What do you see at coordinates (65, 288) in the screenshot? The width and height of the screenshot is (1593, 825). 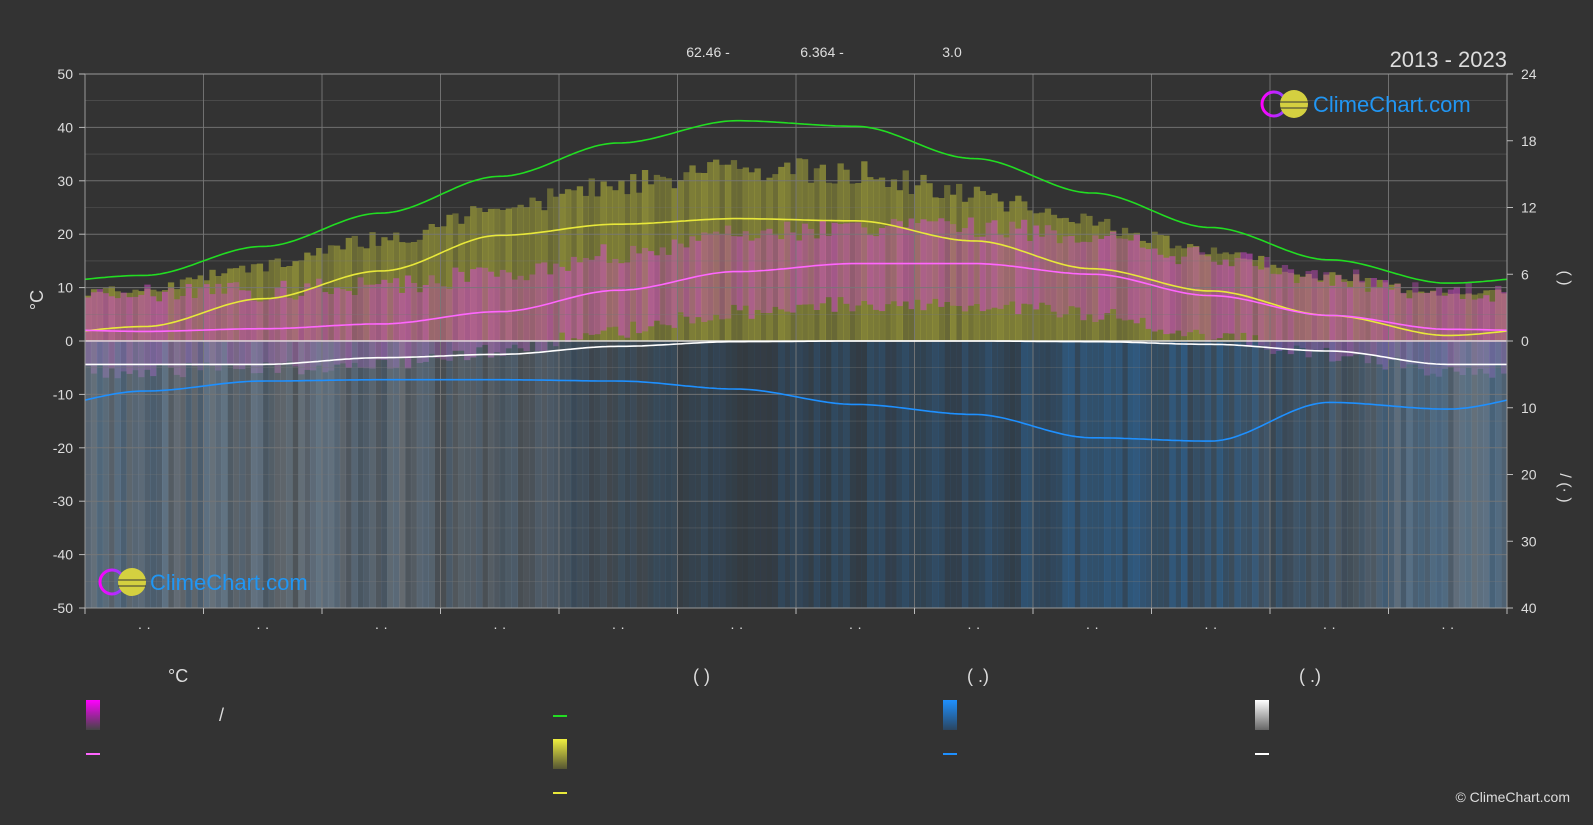 I see `y-left-tick-label: 10` at bounding box center [65, 288].